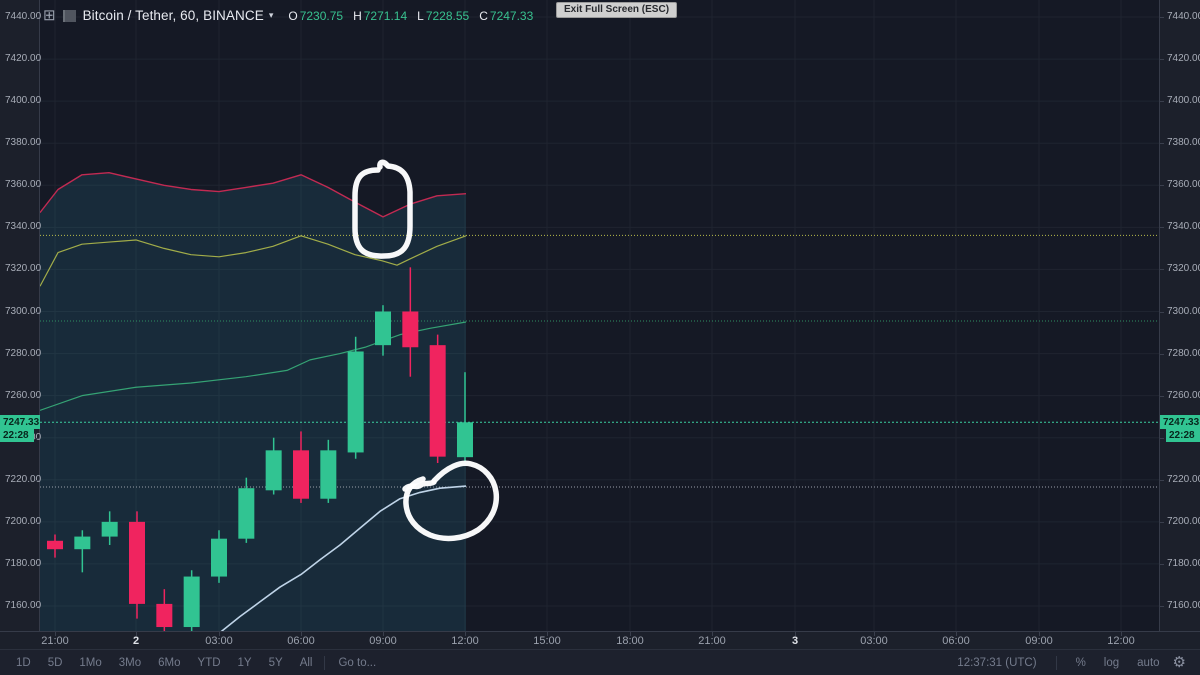 This screenshot has width=1200, height=675. Describe the element at coordinates (997, 662) in the screenshot. I see `clock-utc: 12:37:31 (UTC)` at that location.